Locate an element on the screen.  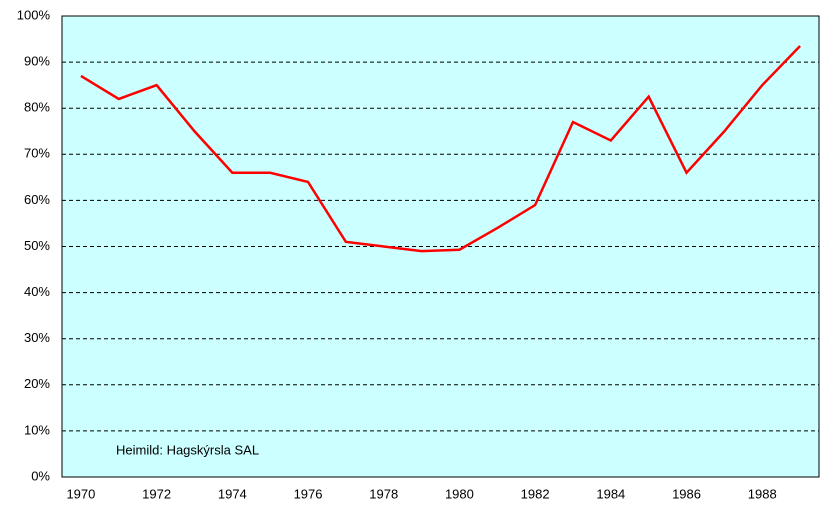
y-tick-label: 50% is located at coordinates (37, 245).